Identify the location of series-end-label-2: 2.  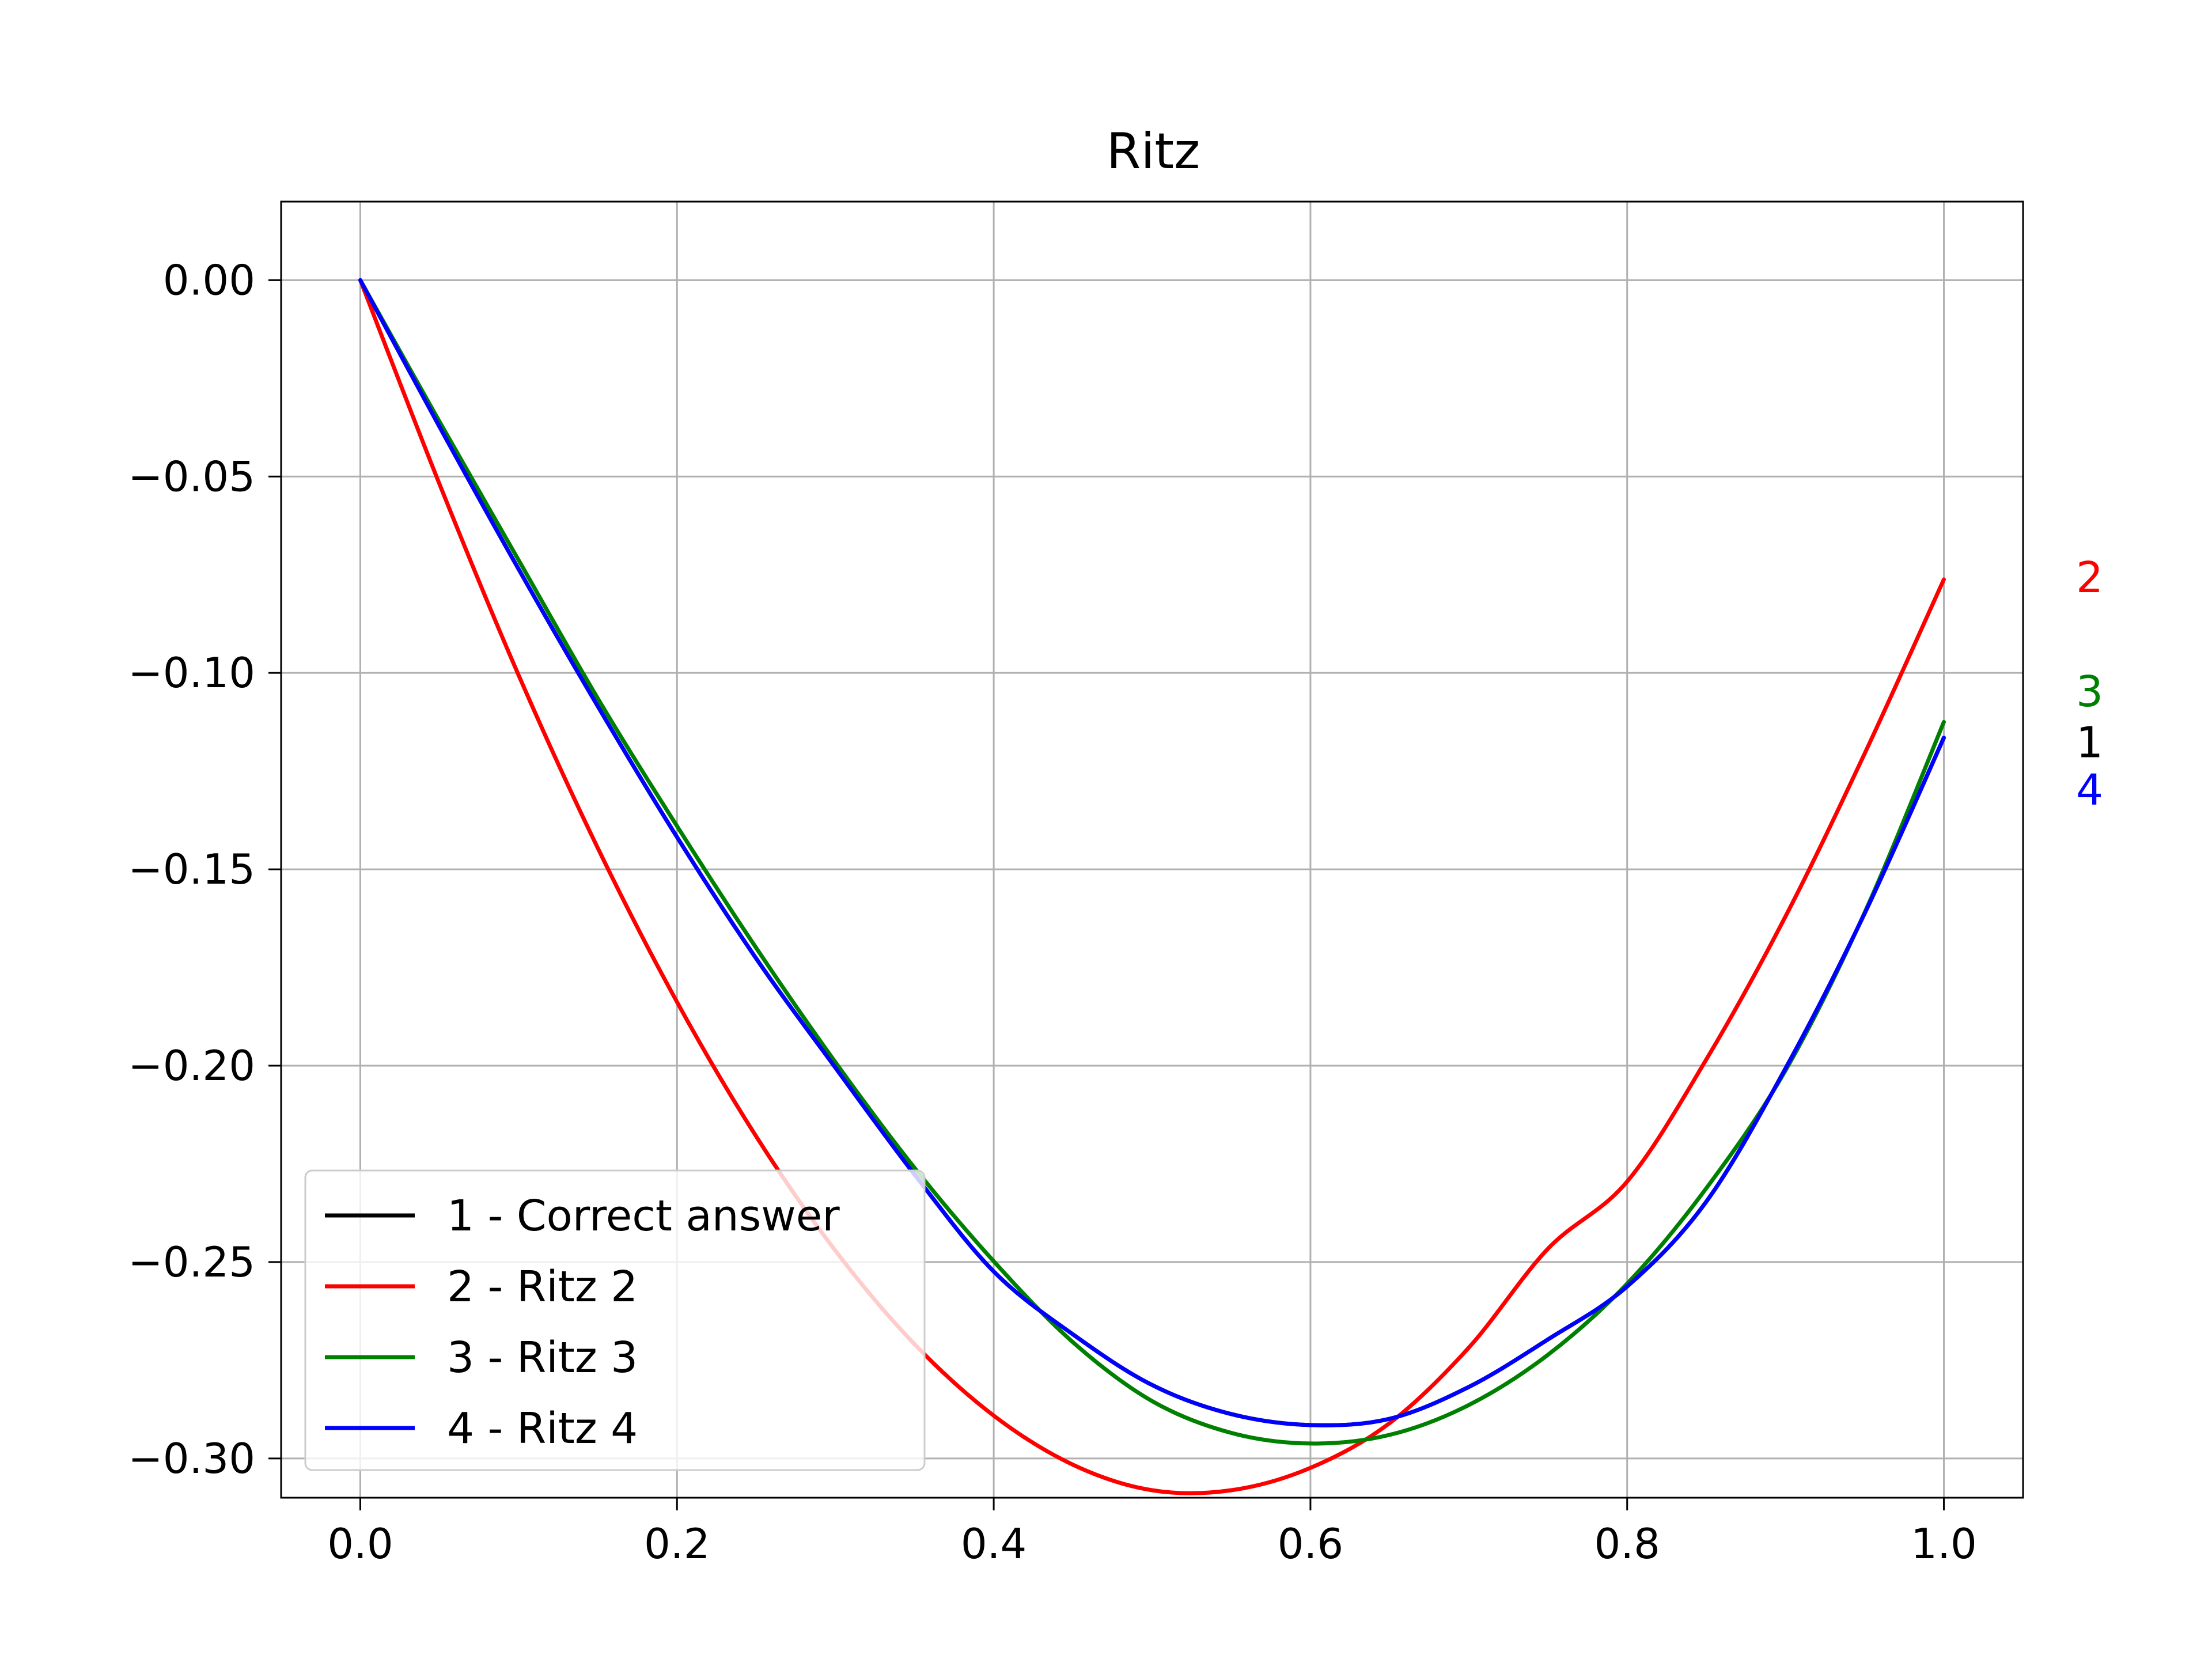
(2089, 578).